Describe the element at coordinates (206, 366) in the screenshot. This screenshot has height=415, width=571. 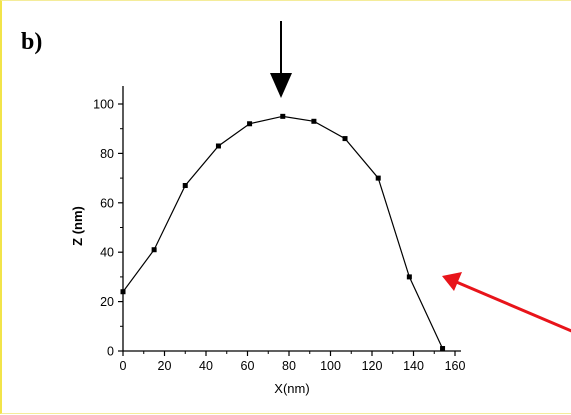
I see `x-tick-label: 40` at that location.